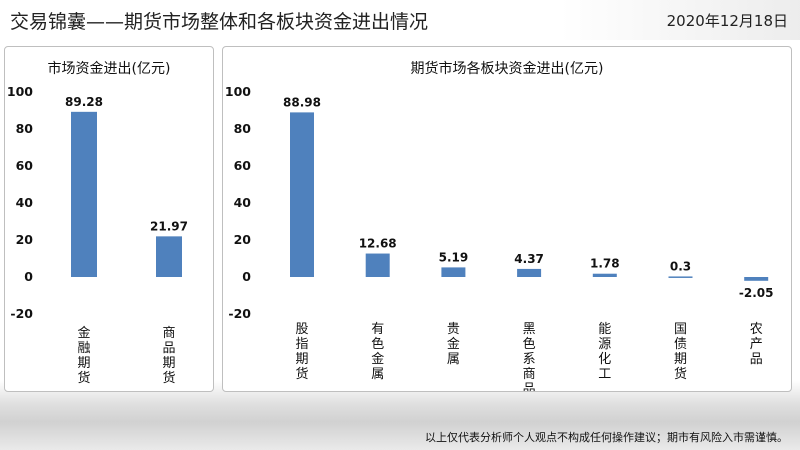 This screenshot has height=450, width=800. What do you see at coordinates (109, 68) in the screenshot?
I see `chart-title: 市场资金进出(亿元)` at bounding box center [109, 68].